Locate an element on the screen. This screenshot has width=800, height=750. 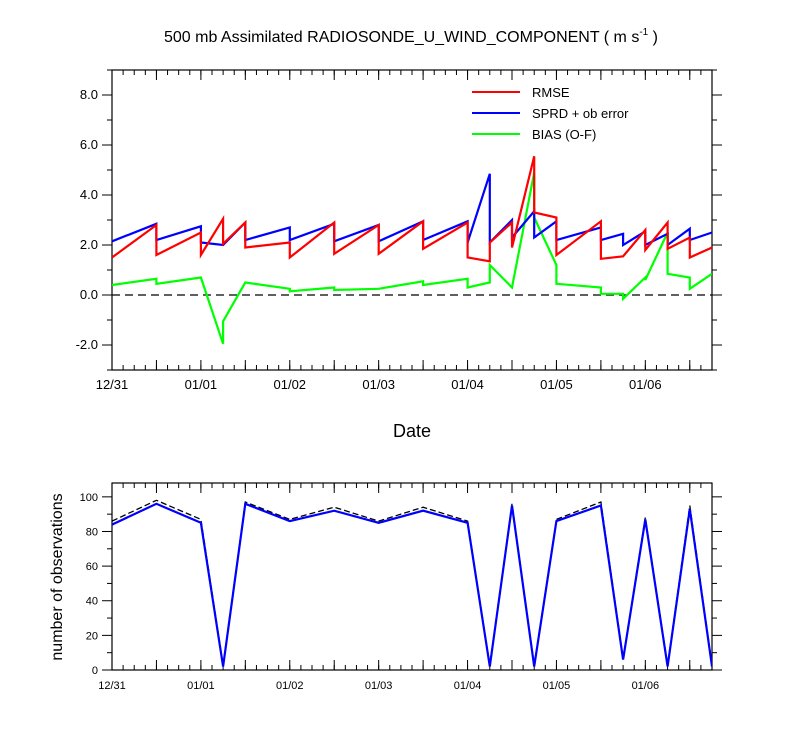
y-tick-label: 8.0 is located at coordinates (89, 94).